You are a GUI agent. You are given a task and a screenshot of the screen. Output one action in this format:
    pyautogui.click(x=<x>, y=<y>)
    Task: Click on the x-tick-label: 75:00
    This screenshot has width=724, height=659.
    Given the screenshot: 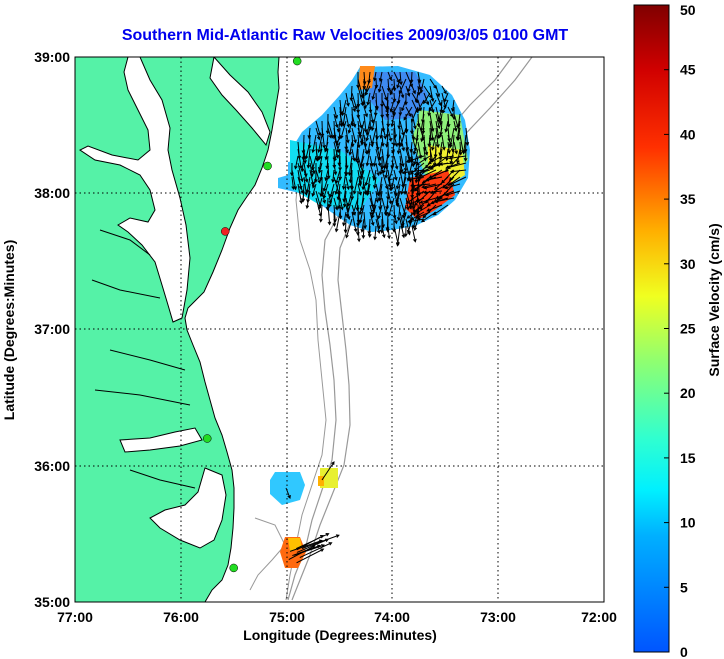 What is the action you would take?
    pyautogui.click(x=287, y=617)
    